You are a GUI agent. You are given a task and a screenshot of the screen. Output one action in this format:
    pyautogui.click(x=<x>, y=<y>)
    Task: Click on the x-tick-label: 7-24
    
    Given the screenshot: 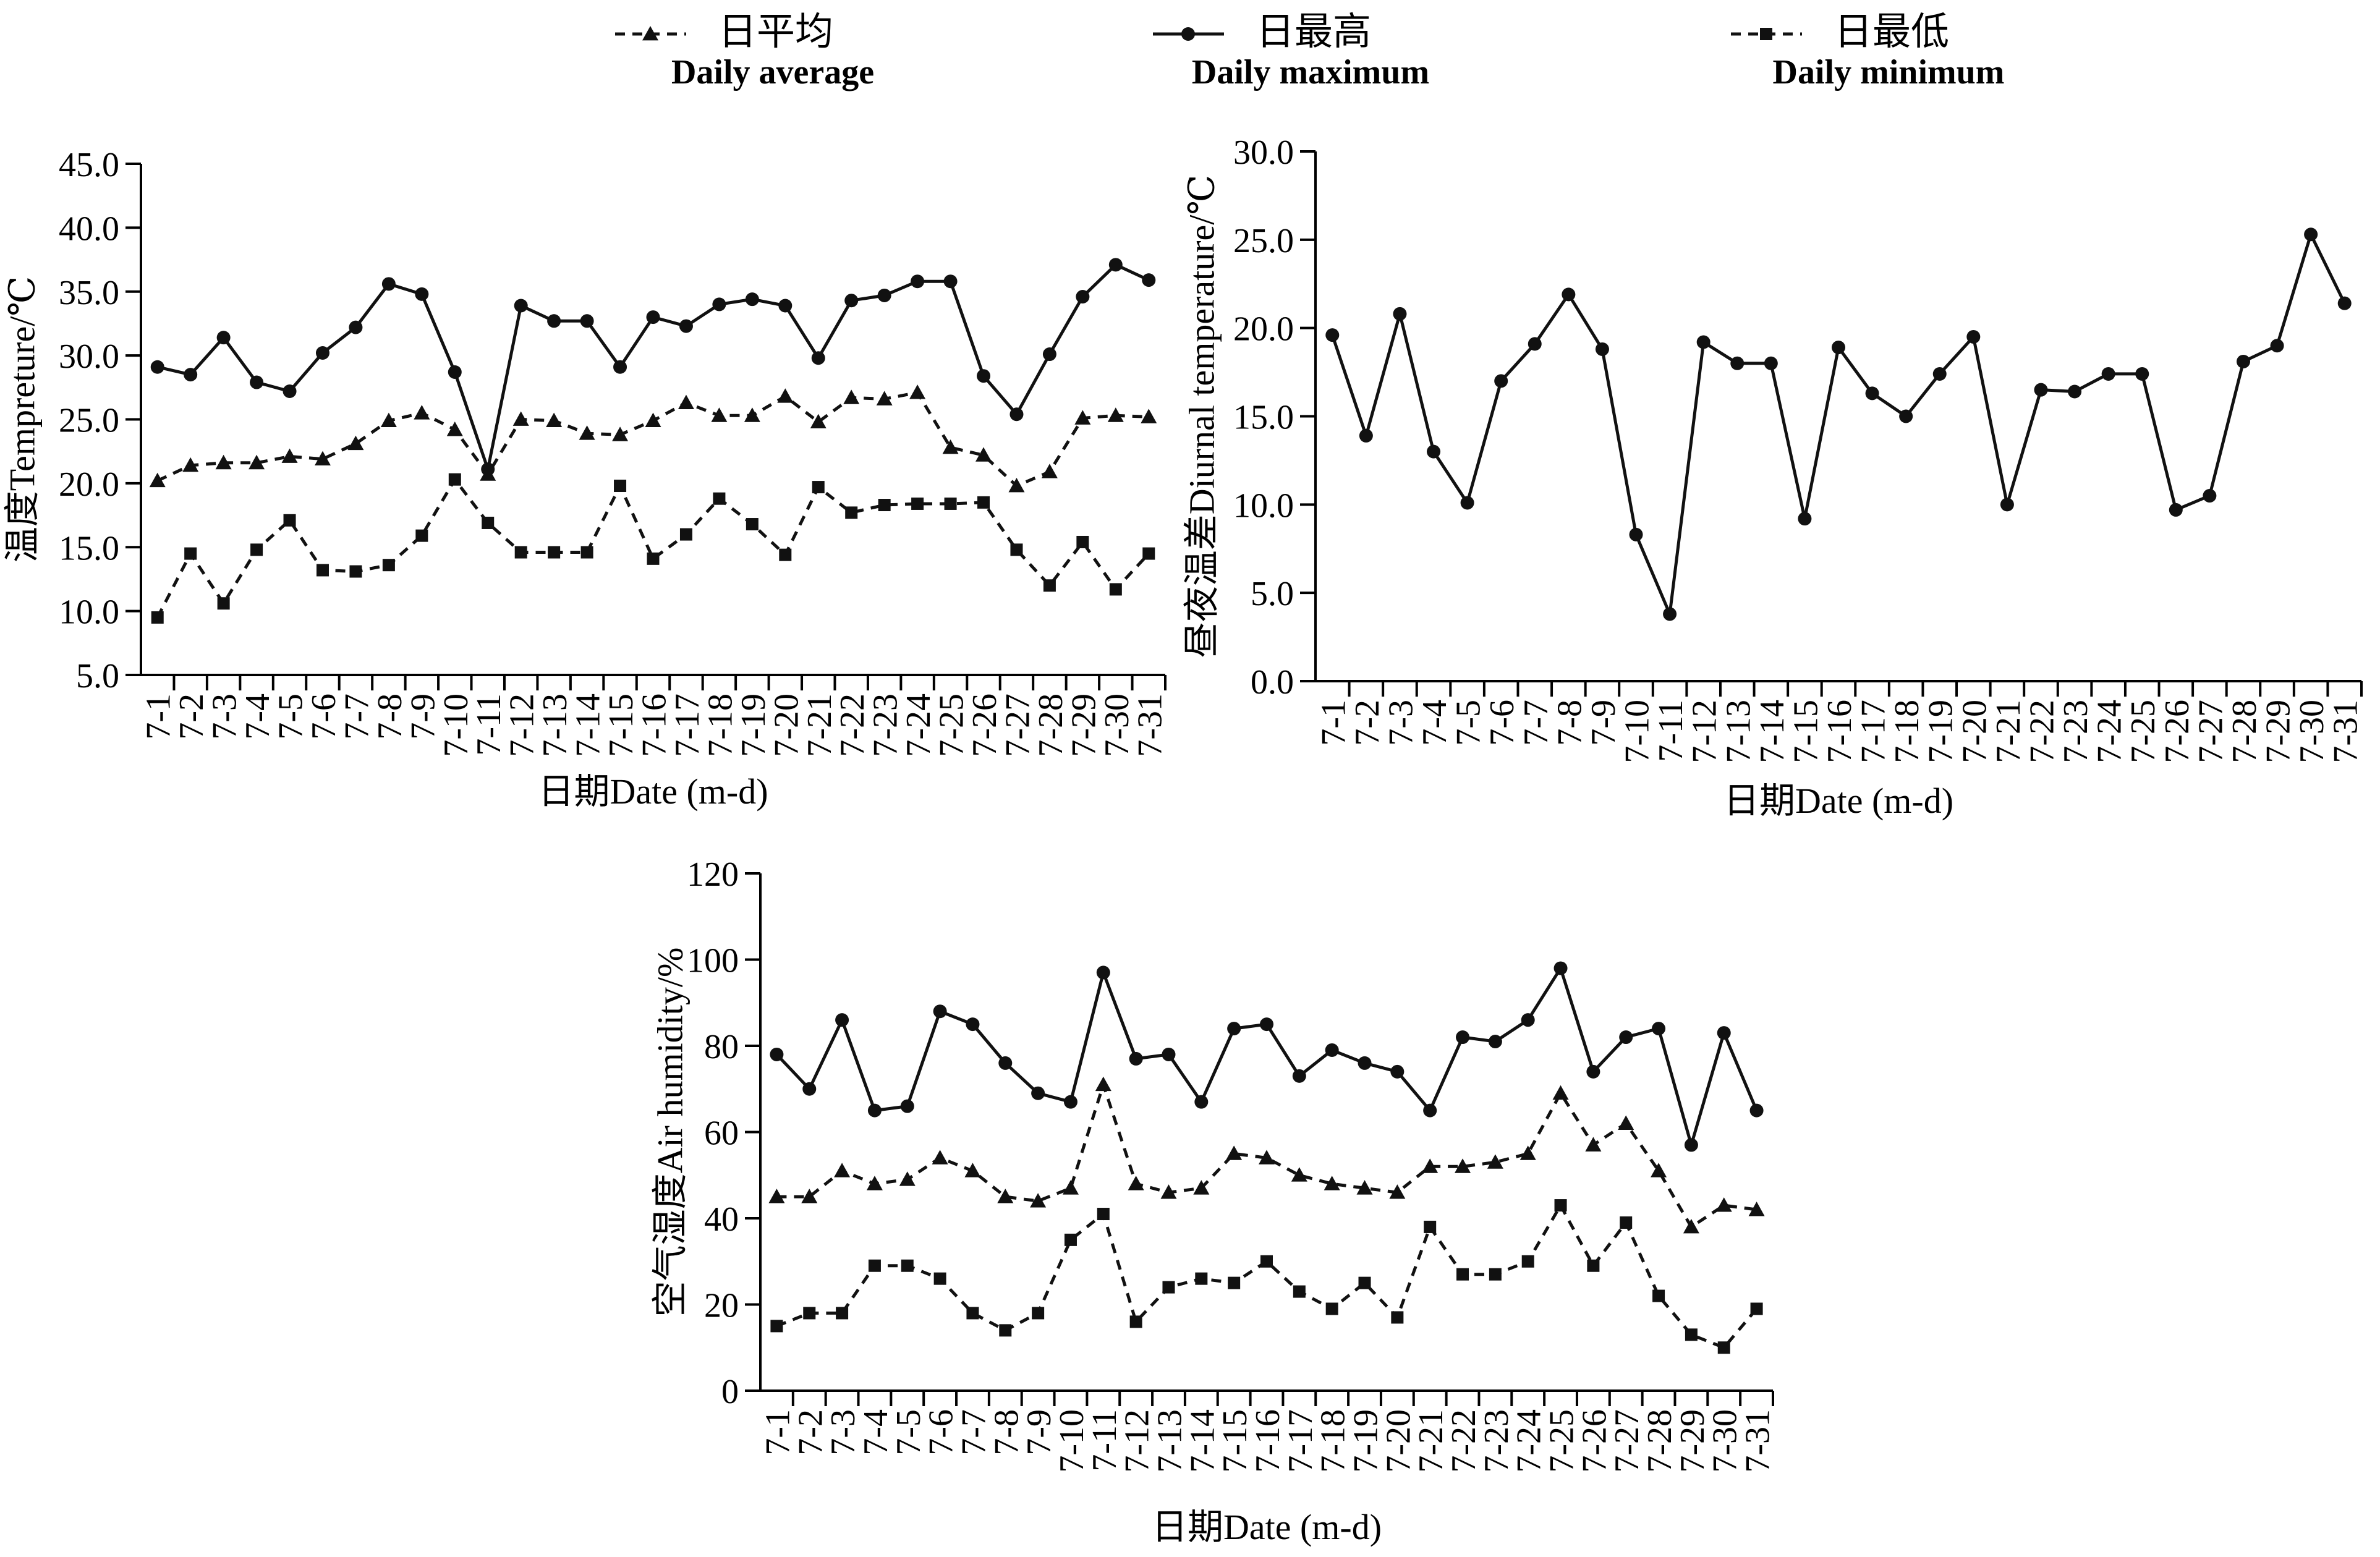 What is the action you would take?
    pyautogui.click(x=918, y=725)
    